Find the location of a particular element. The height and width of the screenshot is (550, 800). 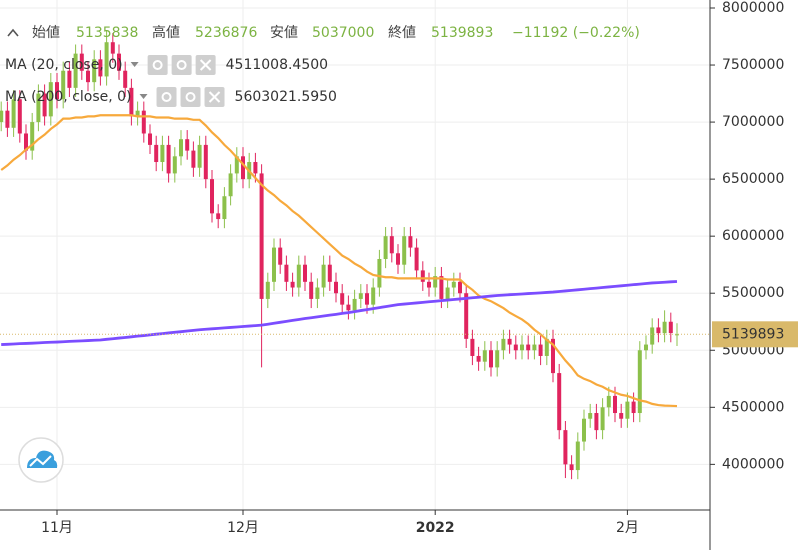

last-price-box is located at coordinates (755, 334).